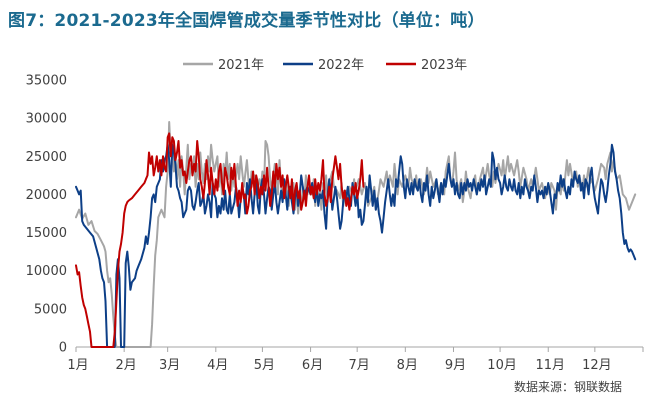  Describe the element at coordinates (359, 365) in the screenshot. I see `x-tick-label: 7月` at that location.